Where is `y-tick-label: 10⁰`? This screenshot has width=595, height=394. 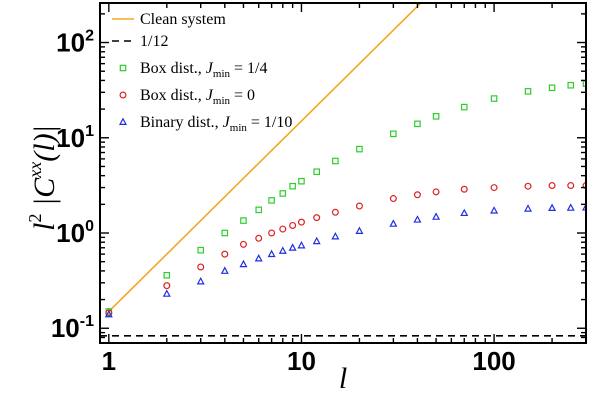
y-tick-label: 10⁰ is located at coordinates (75, 233).